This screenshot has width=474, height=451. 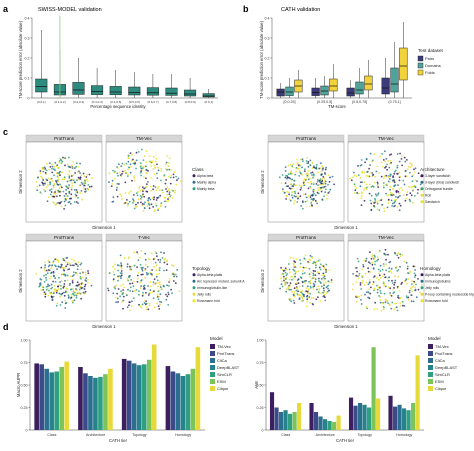 What do you see at coordinates (441, 388) in the screenshot?
I see `panel-d-right-legend-label-6: Clique` at bounding box center [441, 388].